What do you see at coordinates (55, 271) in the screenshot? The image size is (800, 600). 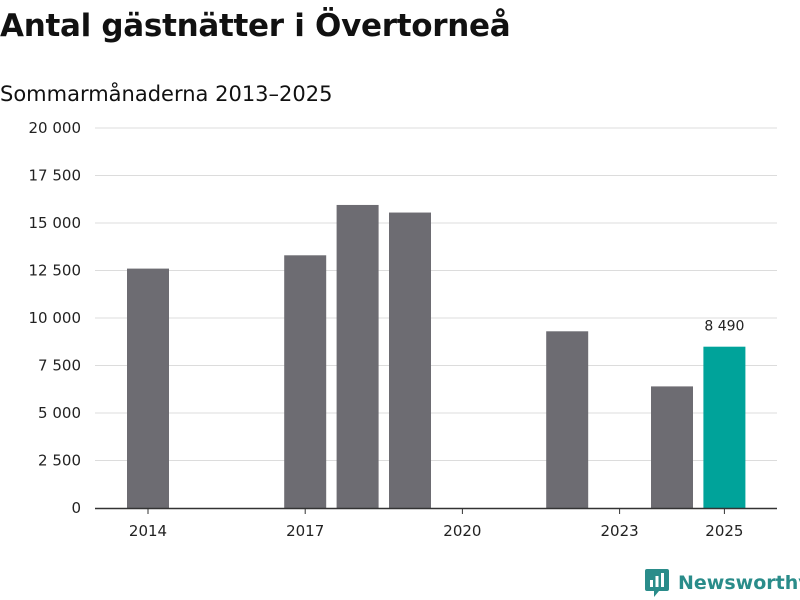 I see `y-tick-label: 12 500` at bounding box center [55, 271].